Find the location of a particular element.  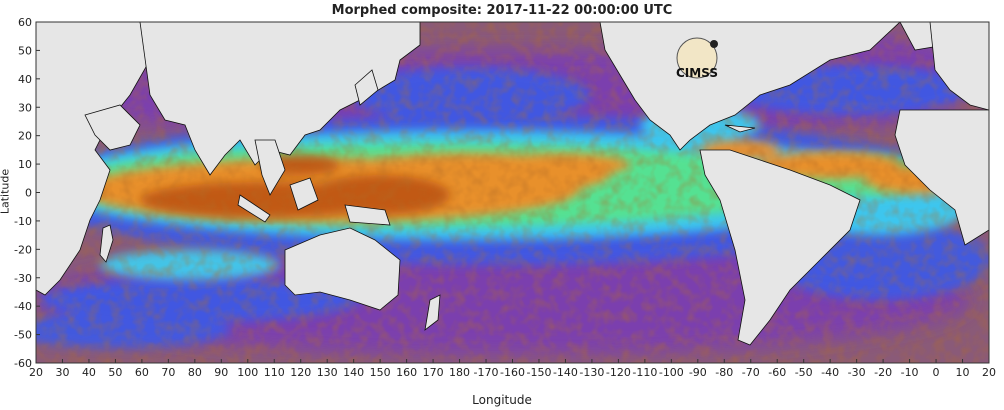

cimss-logo: CIMSS is located at coordinates (697, 58).